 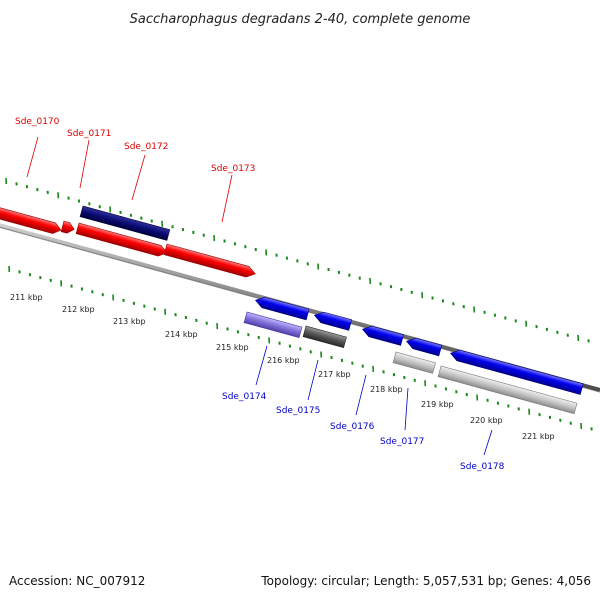 What do you see at coordinates (181, 334) in the screenshot?
I see `kbp-label: 214 kbp` at bounding box center [181, 334].